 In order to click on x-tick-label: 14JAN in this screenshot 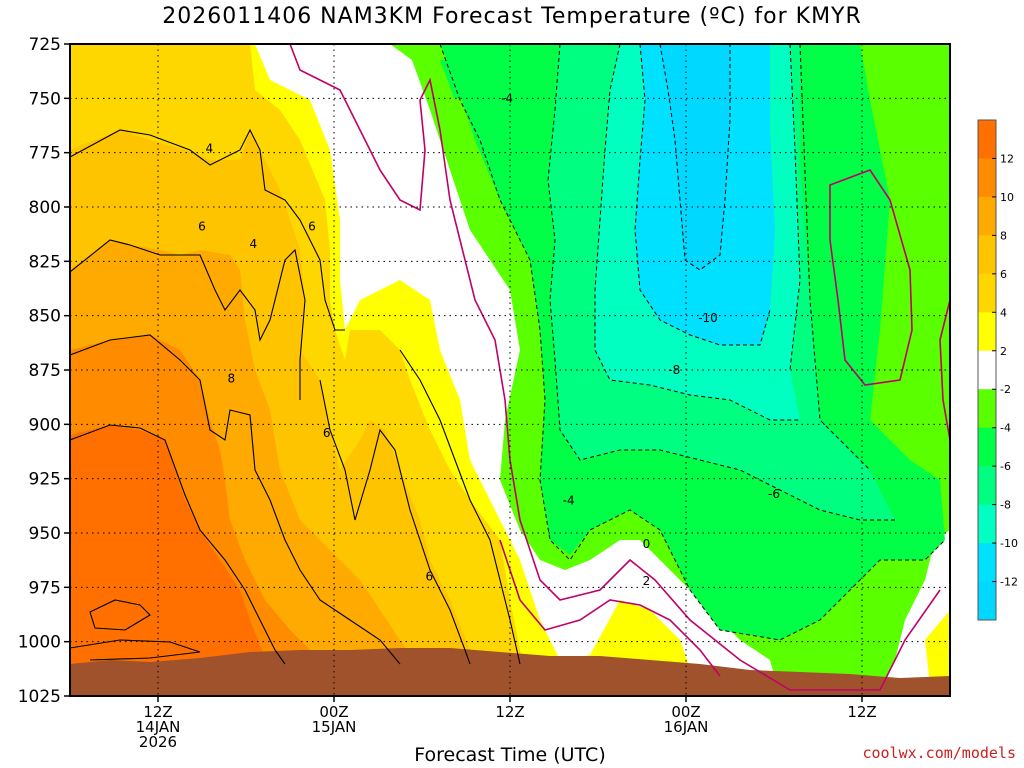, I will do `click(158, 727)`.